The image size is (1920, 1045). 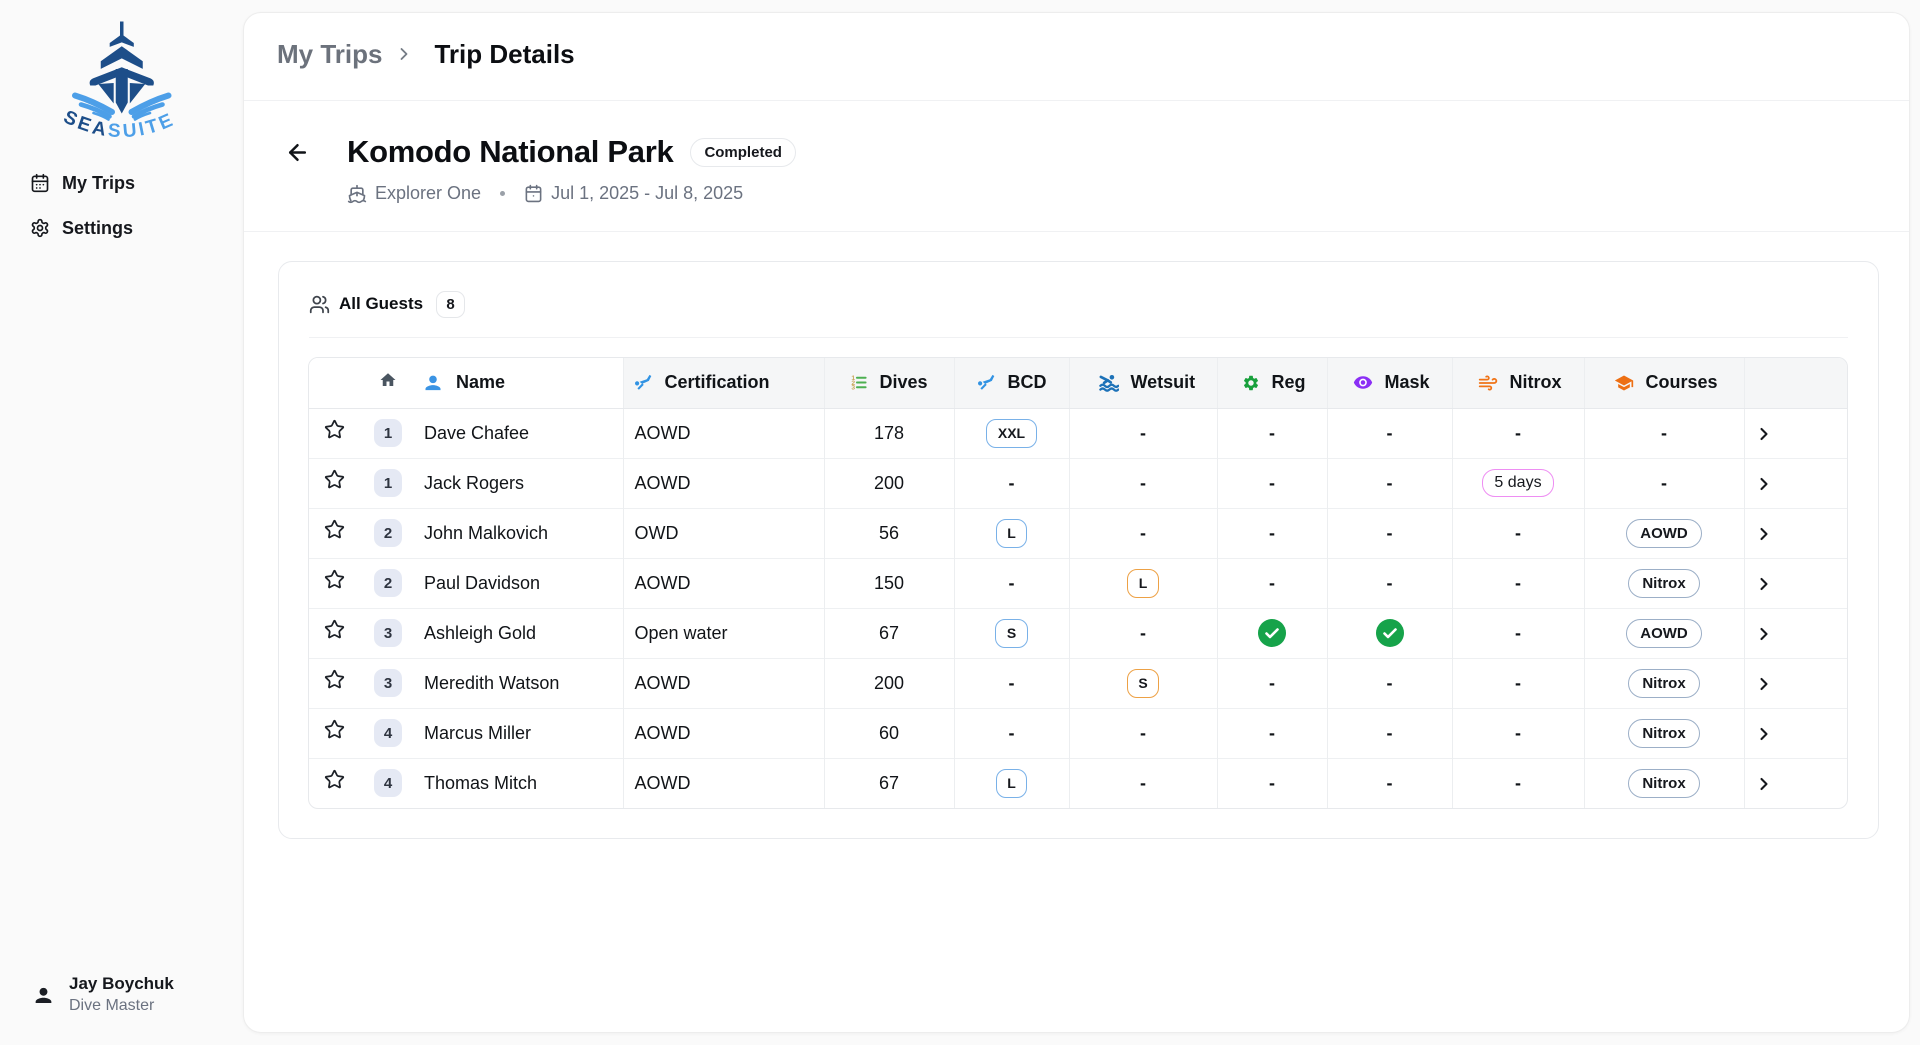 What do you see at coordinates (853, 378) in the screenshot?
I see `svg-text: 1` at bounding box center [853, 378].